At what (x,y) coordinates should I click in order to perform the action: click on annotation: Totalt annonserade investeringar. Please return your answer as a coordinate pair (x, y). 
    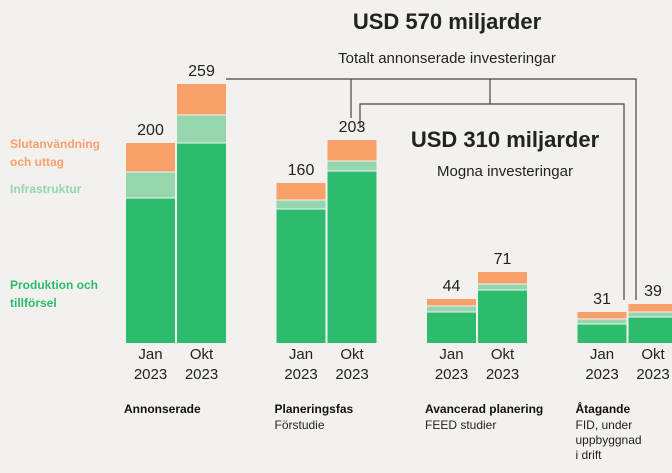
    Looking at the image, I should click on (447, 58).